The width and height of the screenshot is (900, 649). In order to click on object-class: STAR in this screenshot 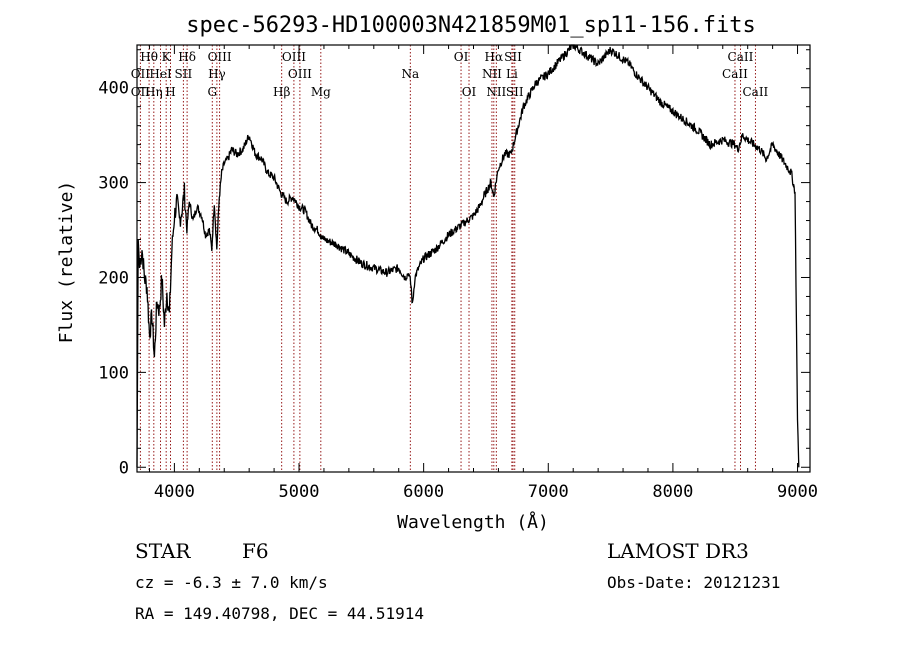, I will do `click(163, 551)`.